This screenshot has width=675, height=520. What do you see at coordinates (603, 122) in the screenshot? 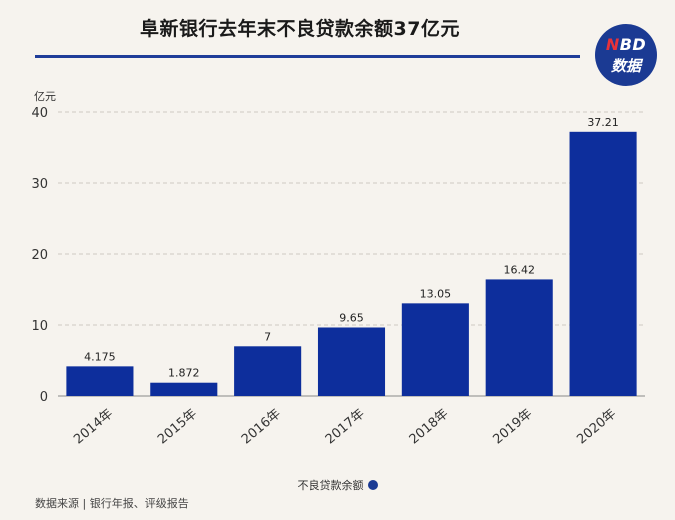
I see `data-label: 37.21` at bounding box center [603, 122].